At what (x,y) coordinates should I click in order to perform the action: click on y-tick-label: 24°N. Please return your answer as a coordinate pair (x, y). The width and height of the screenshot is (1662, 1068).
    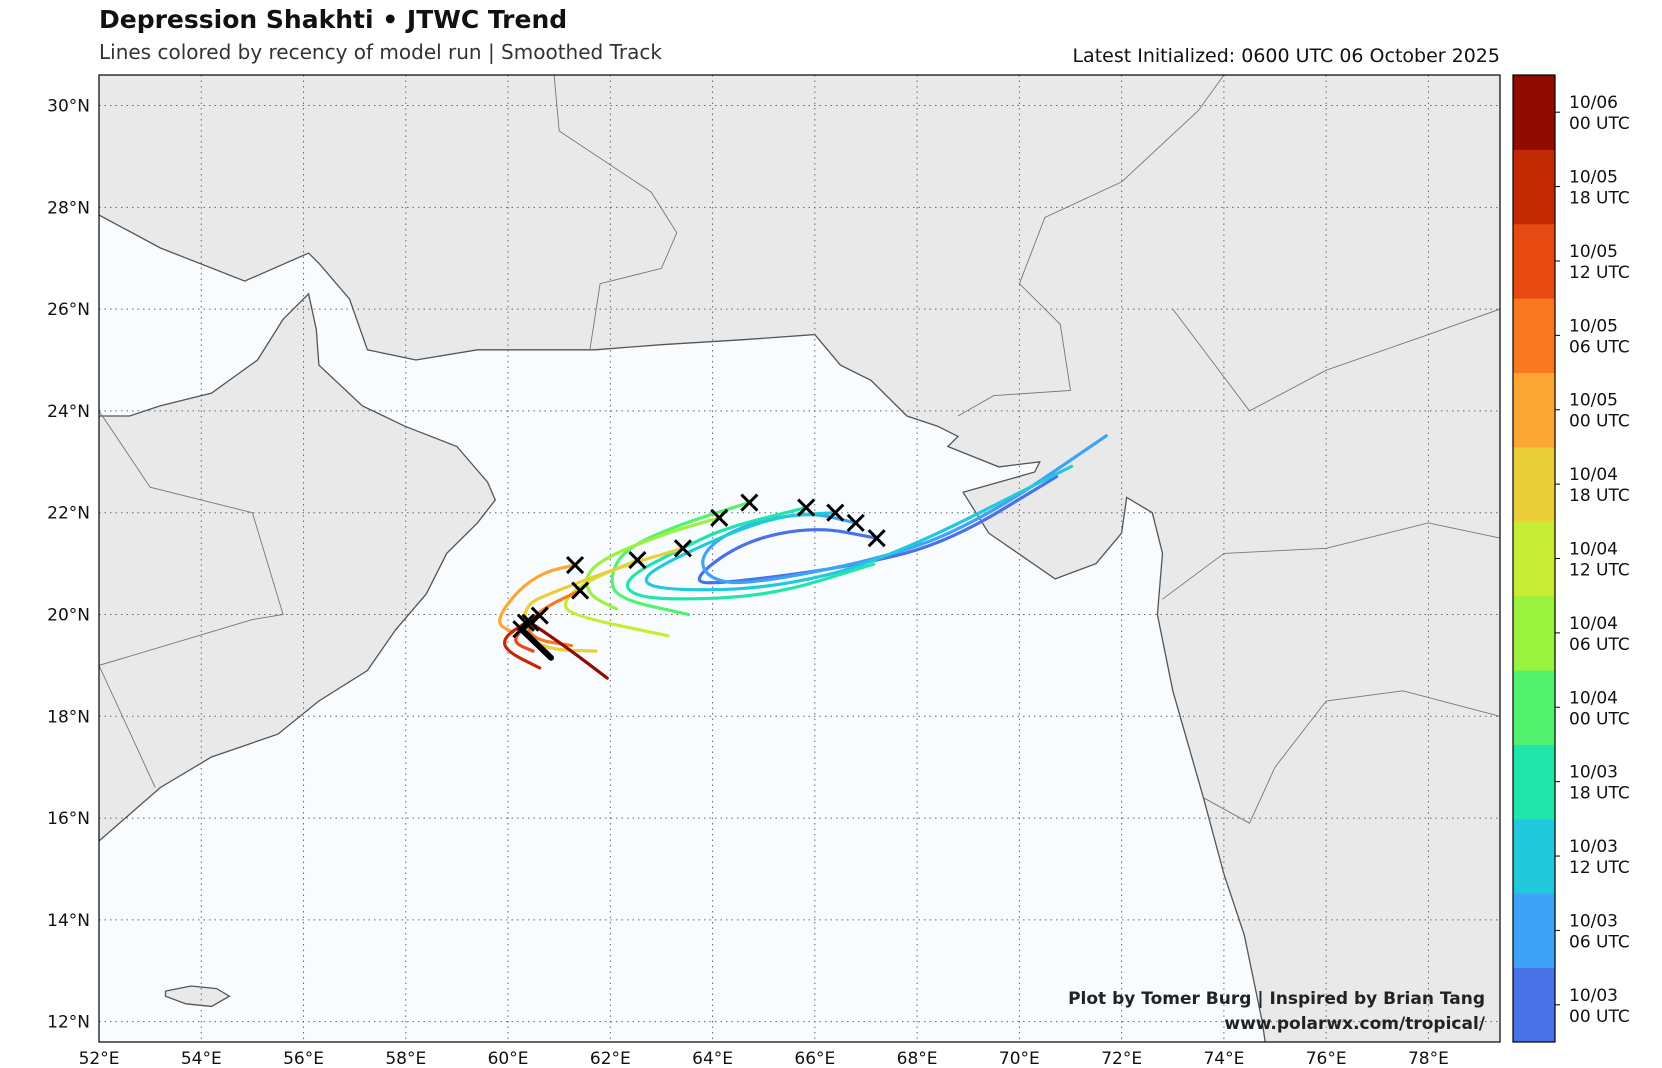
    Looking at the image, I should click on (68, 412).